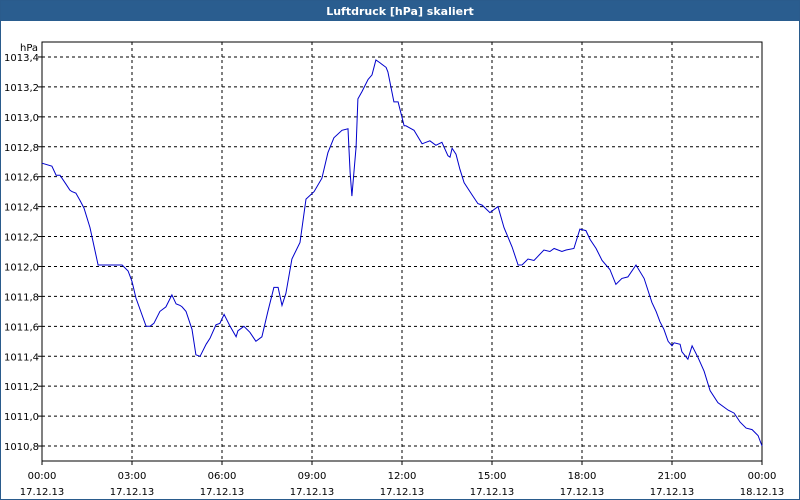 This screenshot has height=500, width=800. What do you see at coordinates (21, 447) in the screenshot?
I see `y-tick-label: 1010,8` at bounding box center [21, 447].